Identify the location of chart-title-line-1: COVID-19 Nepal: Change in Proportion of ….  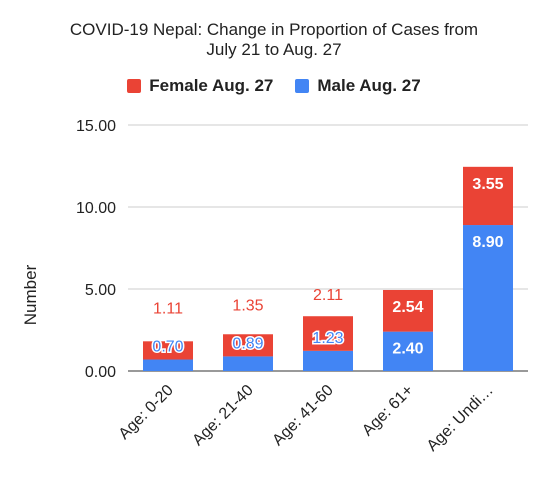
(274, 29).